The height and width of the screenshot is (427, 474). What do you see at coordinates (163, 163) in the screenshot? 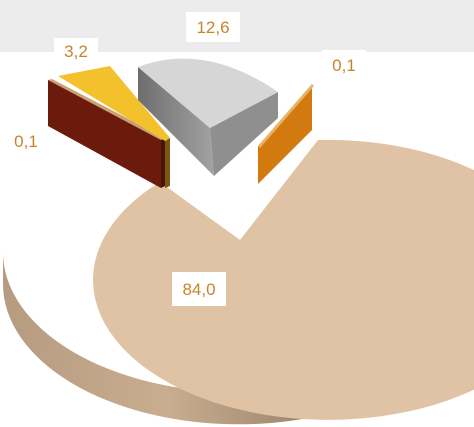
I see `slice-0-1-left-side` at bounding box center [163, 163].